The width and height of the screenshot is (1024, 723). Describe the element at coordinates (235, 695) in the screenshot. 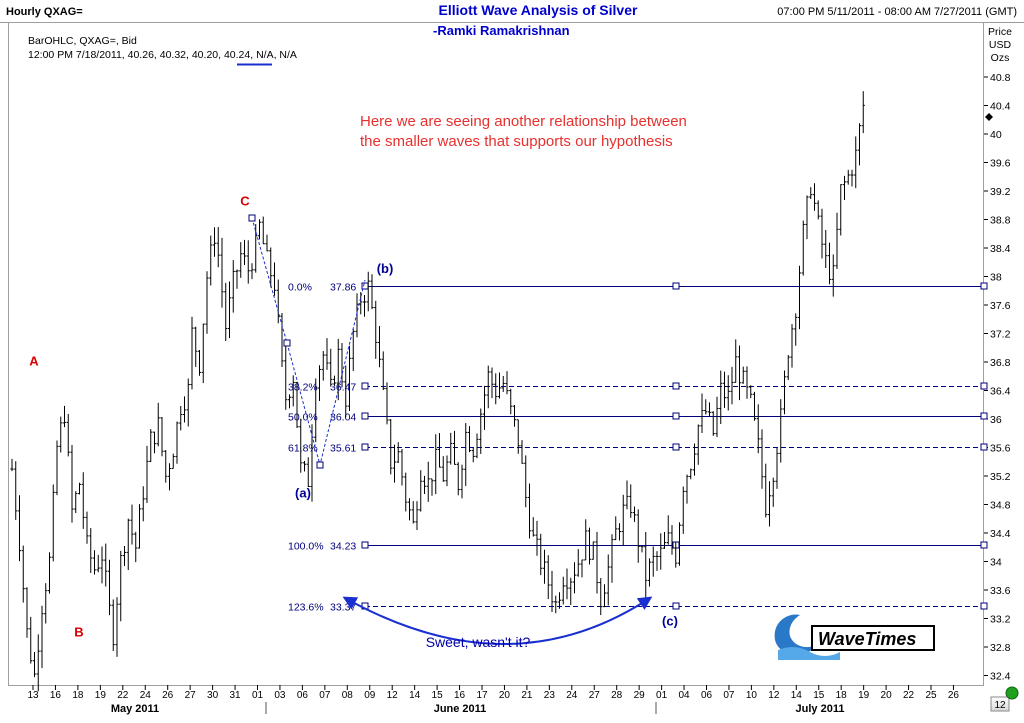

I see `time-tick-label: 31` at that location.